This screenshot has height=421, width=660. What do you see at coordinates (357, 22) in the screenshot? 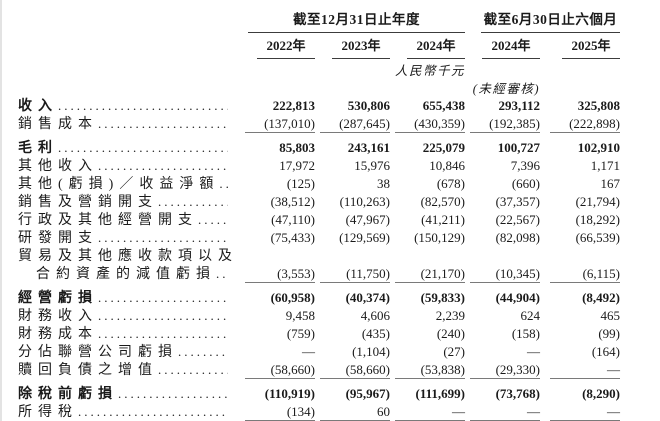
I see `column-group-annual: 截至12月31日止年度` at bounding box center [357, 22].